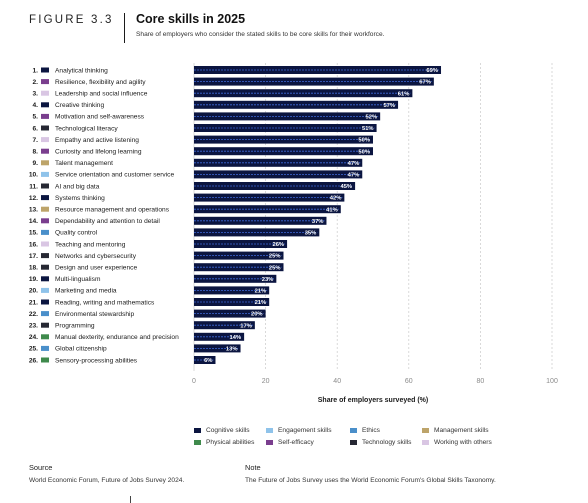 The width and height of the screenshot is (588, 503). I want to click on rank-label: 1., so click(36, 70).